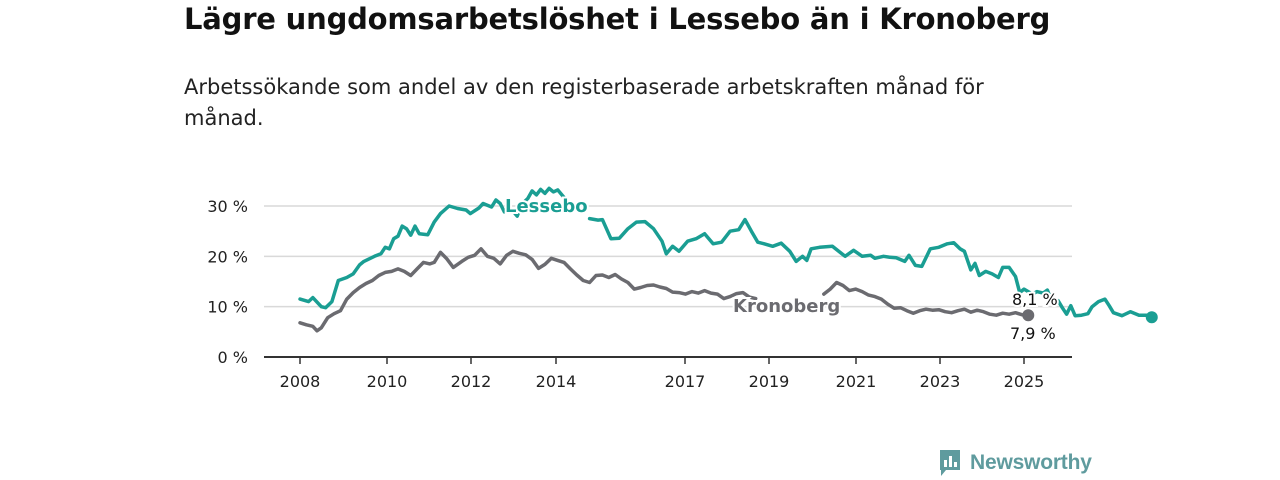 The width and height of the screenshot is (1280, 480). Describe the element at coordinates (950, 463) in the screenshot. I see `newsworthy-logo-icon` at that location.